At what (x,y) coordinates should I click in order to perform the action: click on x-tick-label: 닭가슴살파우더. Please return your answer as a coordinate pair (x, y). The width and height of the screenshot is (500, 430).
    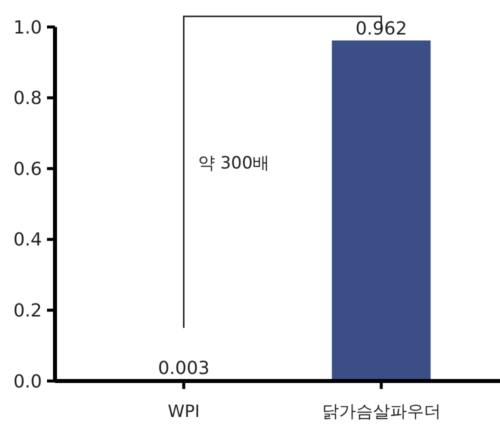
    Looking at the image, I should click on (381, 412).